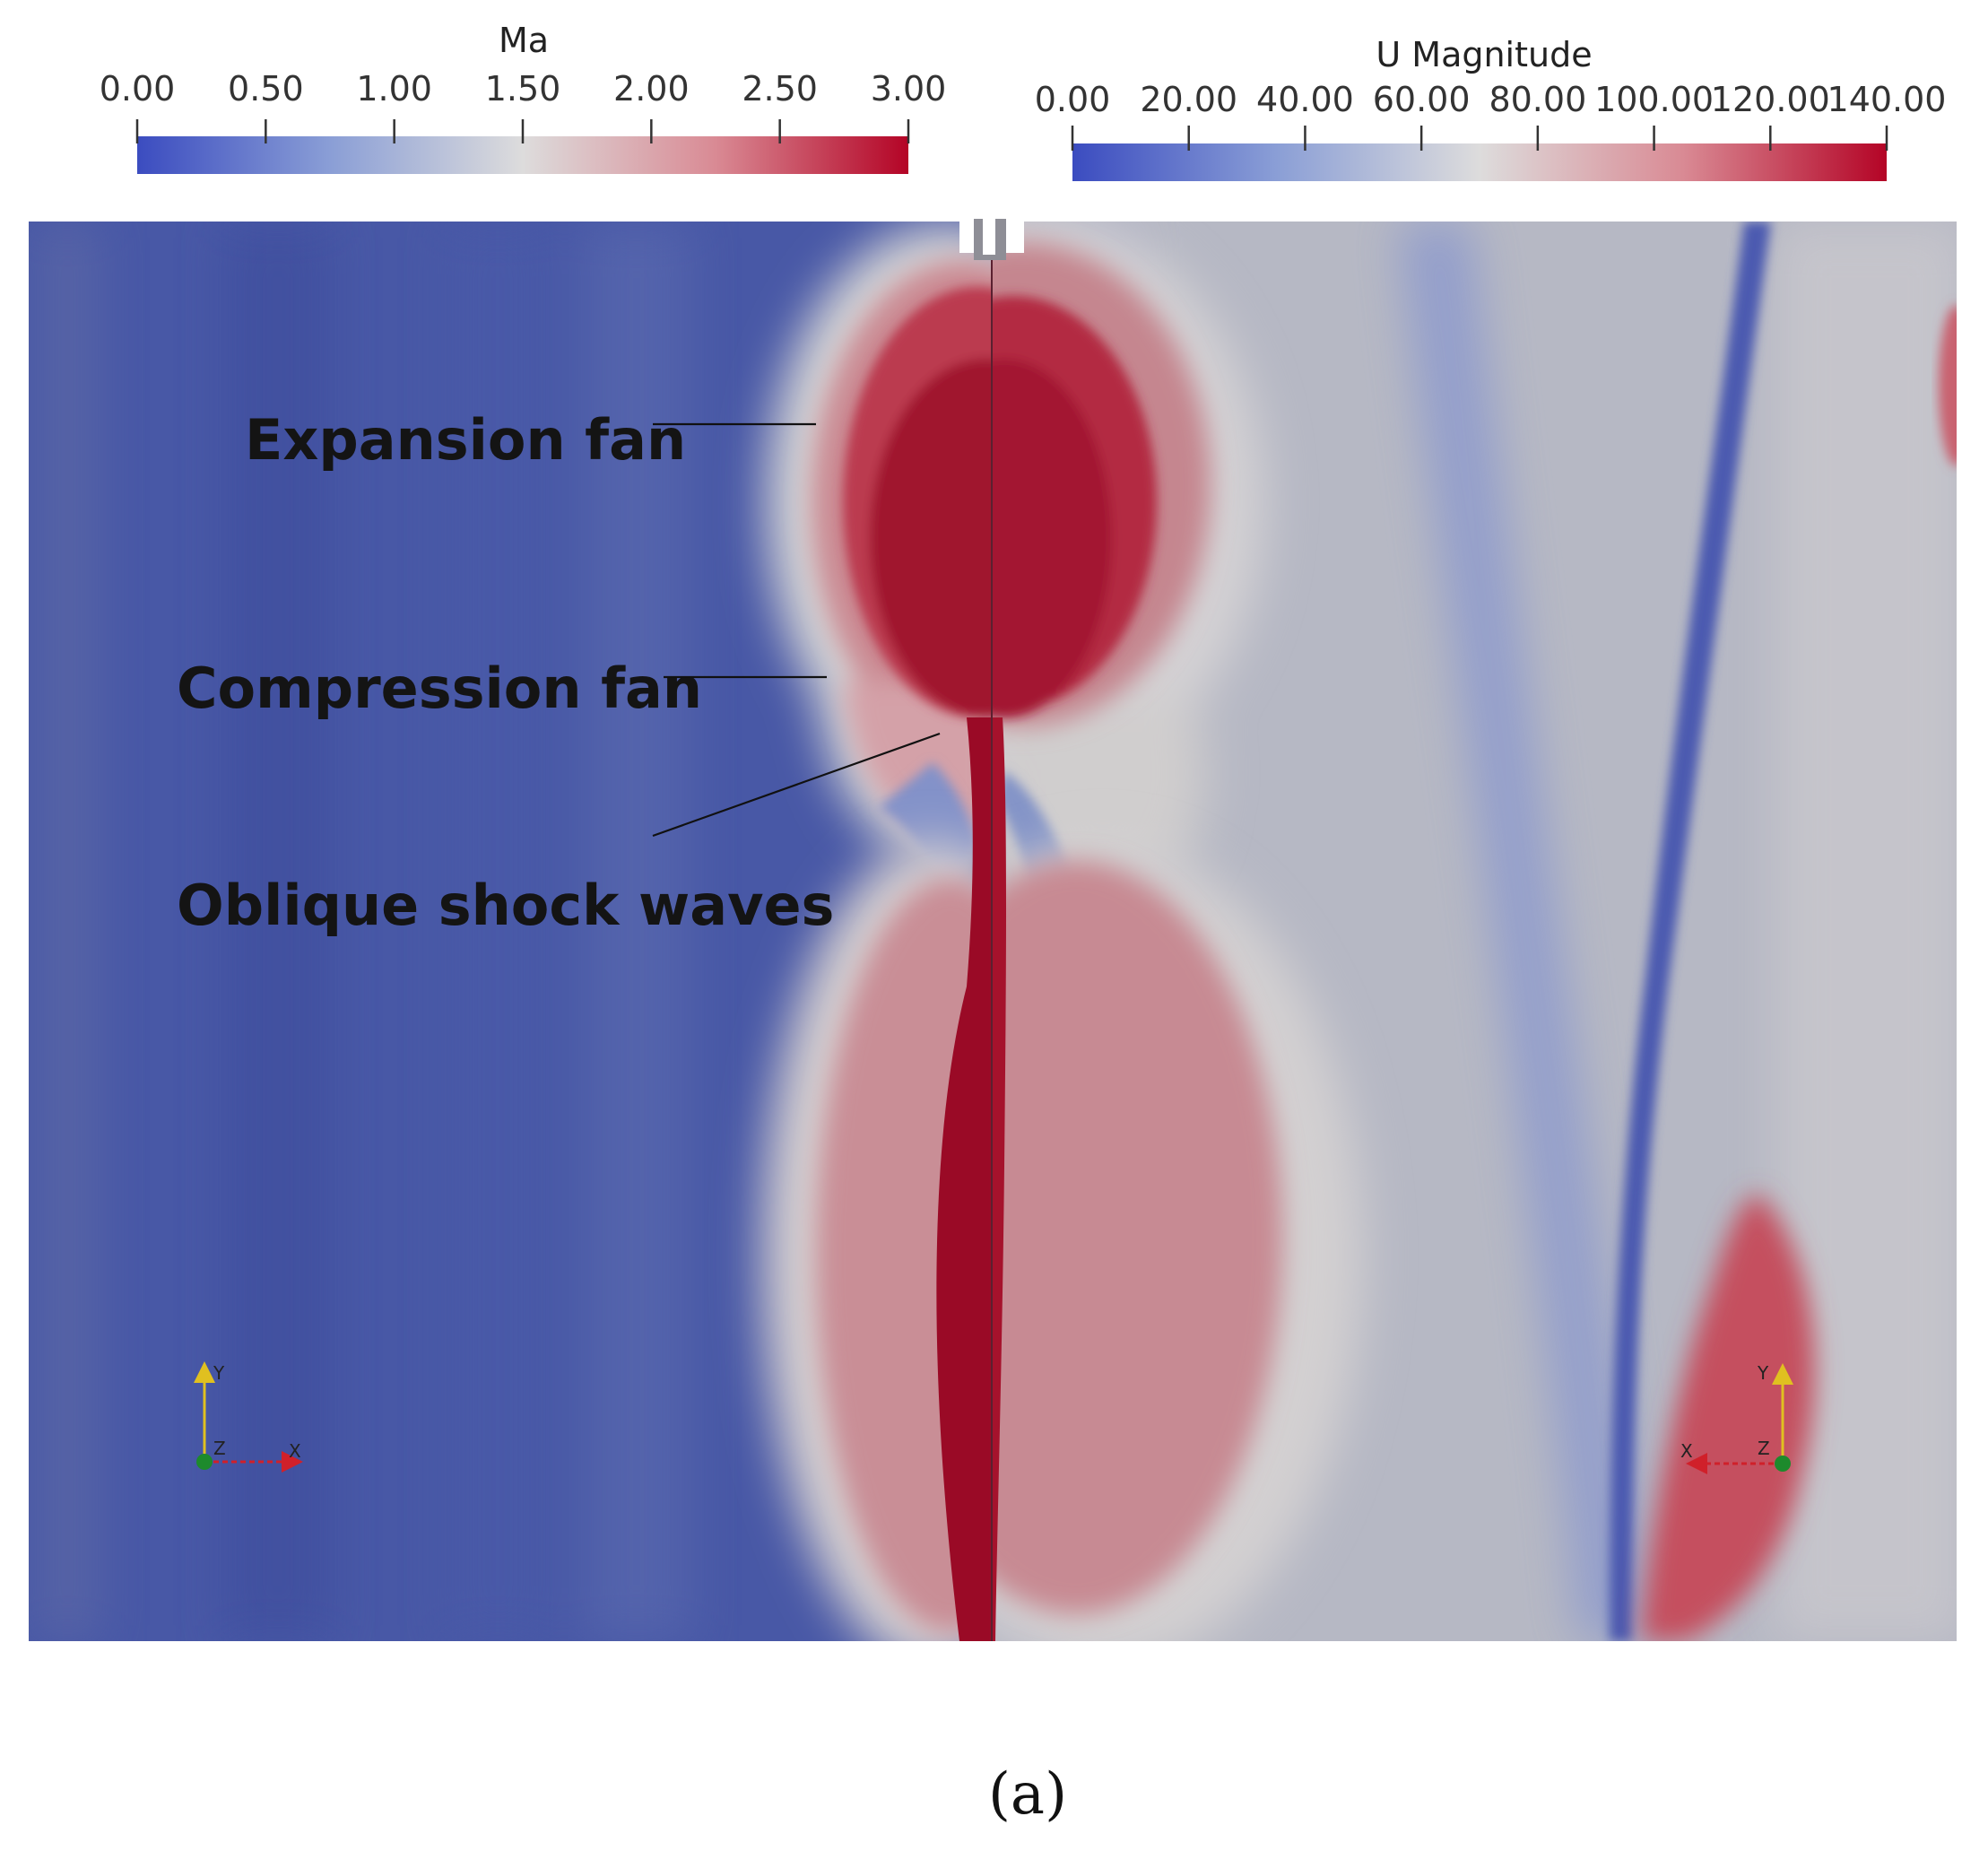 Image resolution: width=1988 pixels, height=1851 pixels. I want to click on u-colorbar-tick-label: 140.00, so click(1887, 99).